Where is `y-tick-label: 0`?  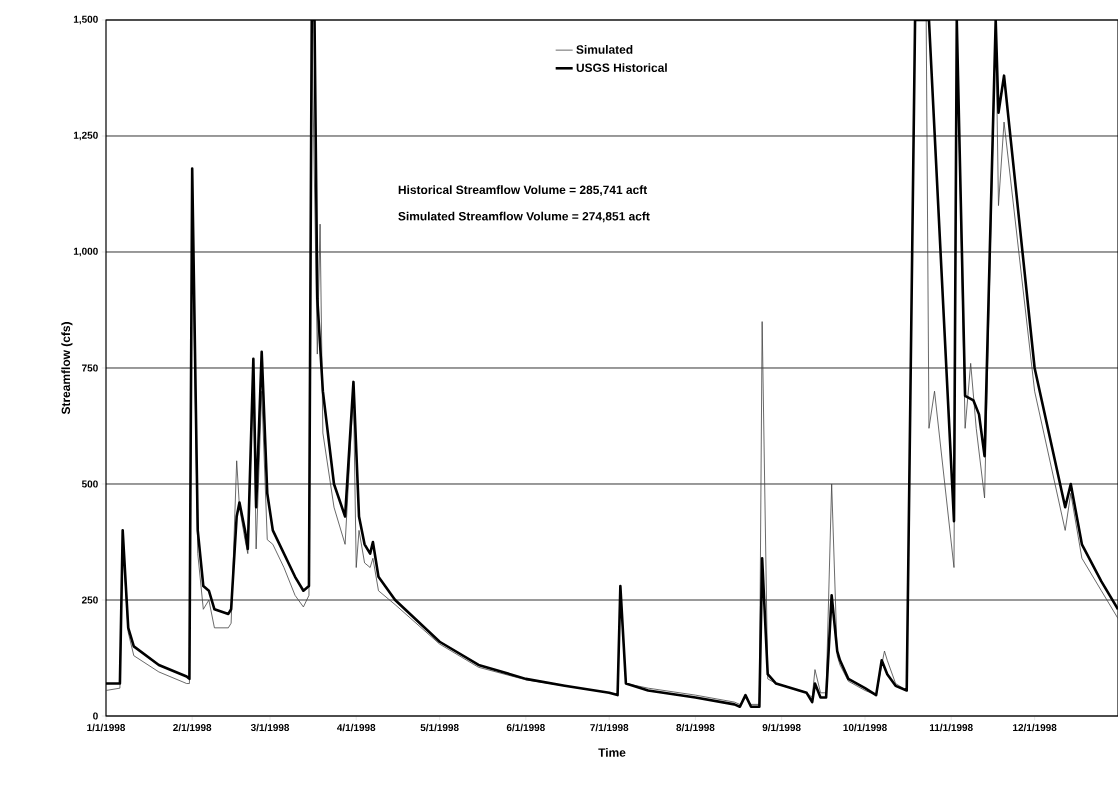 y-tick-label: 0 is located at coordinates (95, 716).